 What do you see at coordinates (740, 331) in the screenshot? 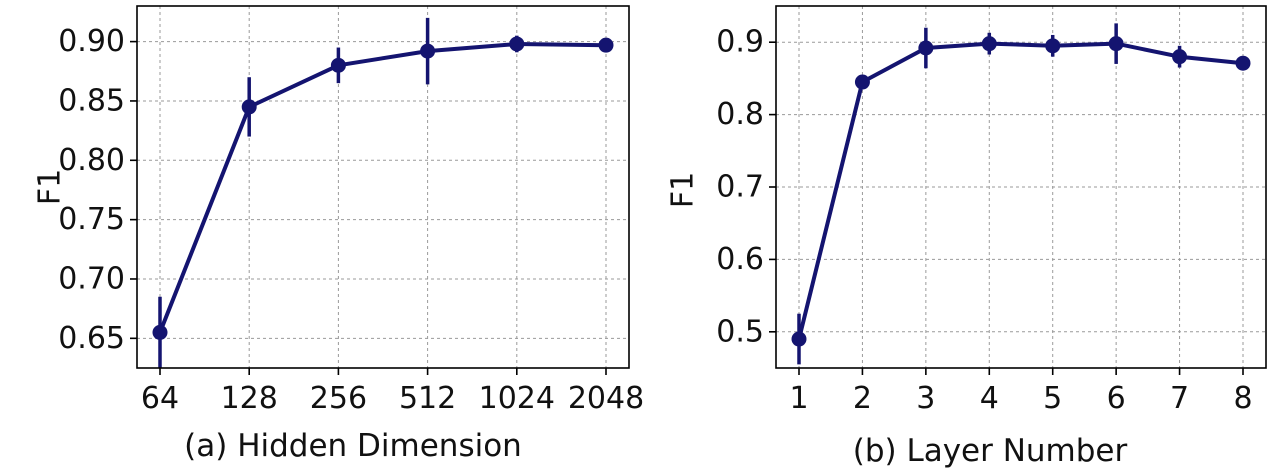
I see `chart-b-y-tick-label: 0.5` at bounding box center [740, 331].